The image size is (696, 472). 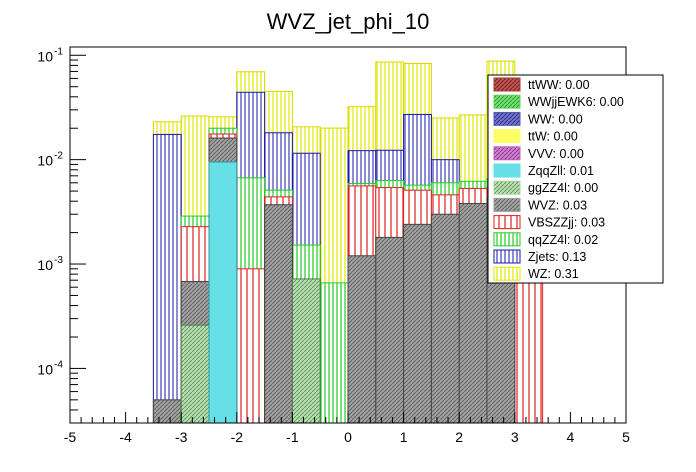 I want to click on y-axis: 10-110-210-310-4, so click(x=61, y=235).